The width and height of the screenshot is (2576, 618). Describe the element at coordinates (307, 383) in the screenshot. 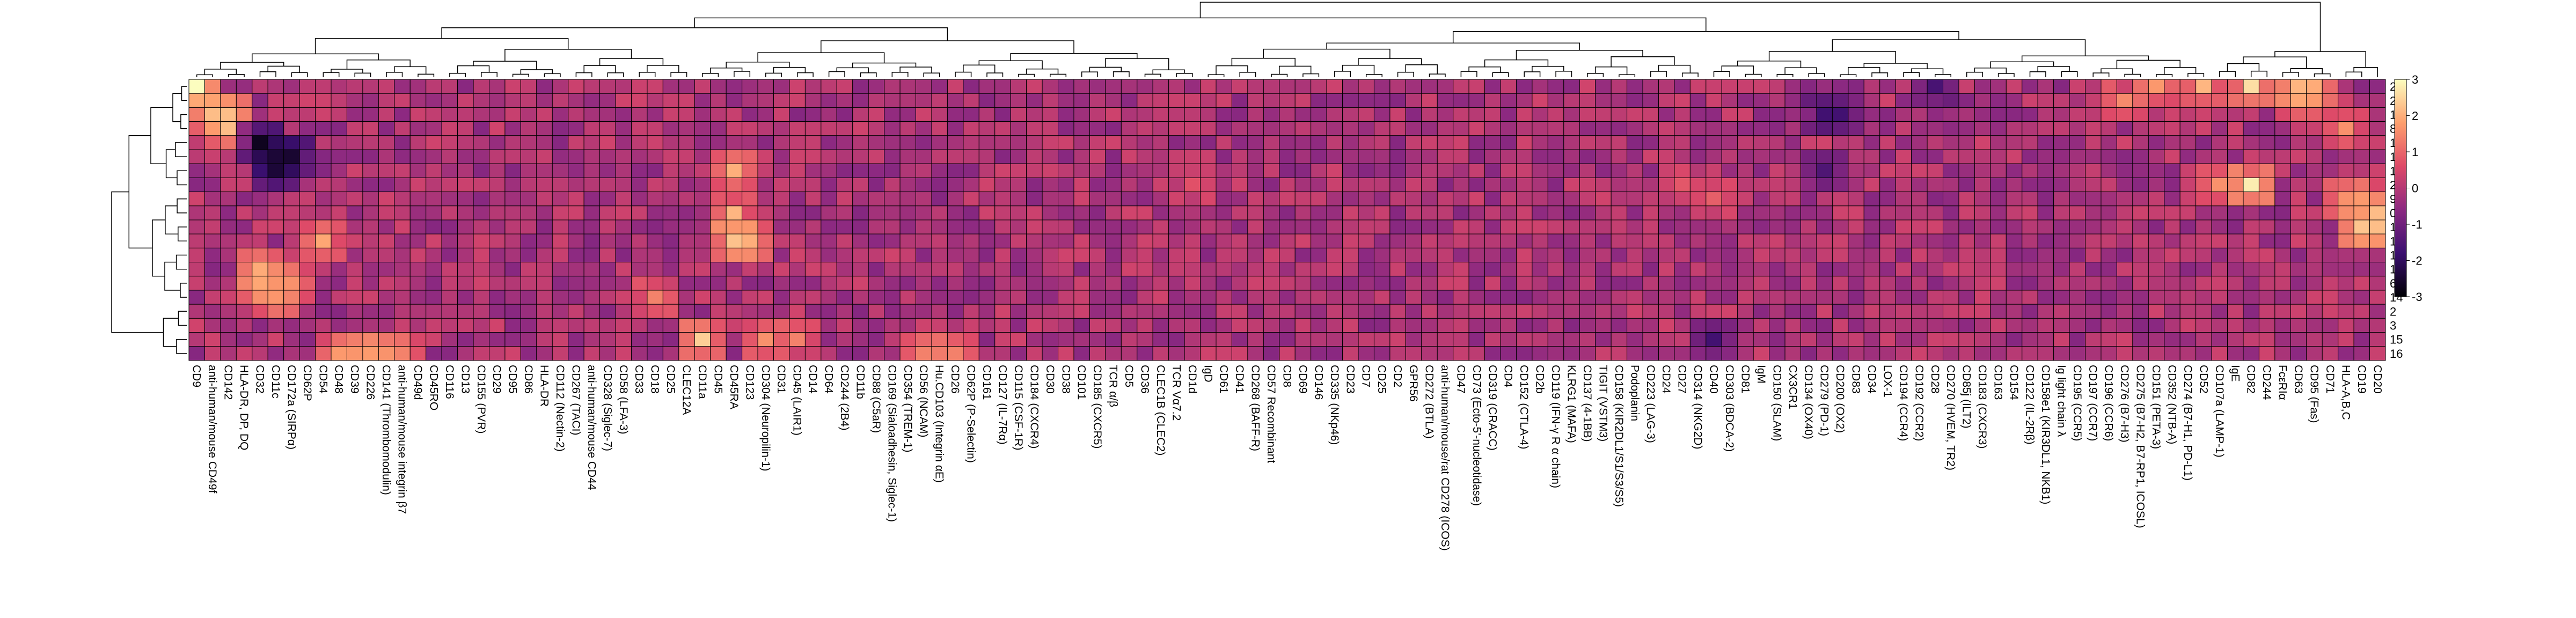

I see `column-label: CD62P` at that location.